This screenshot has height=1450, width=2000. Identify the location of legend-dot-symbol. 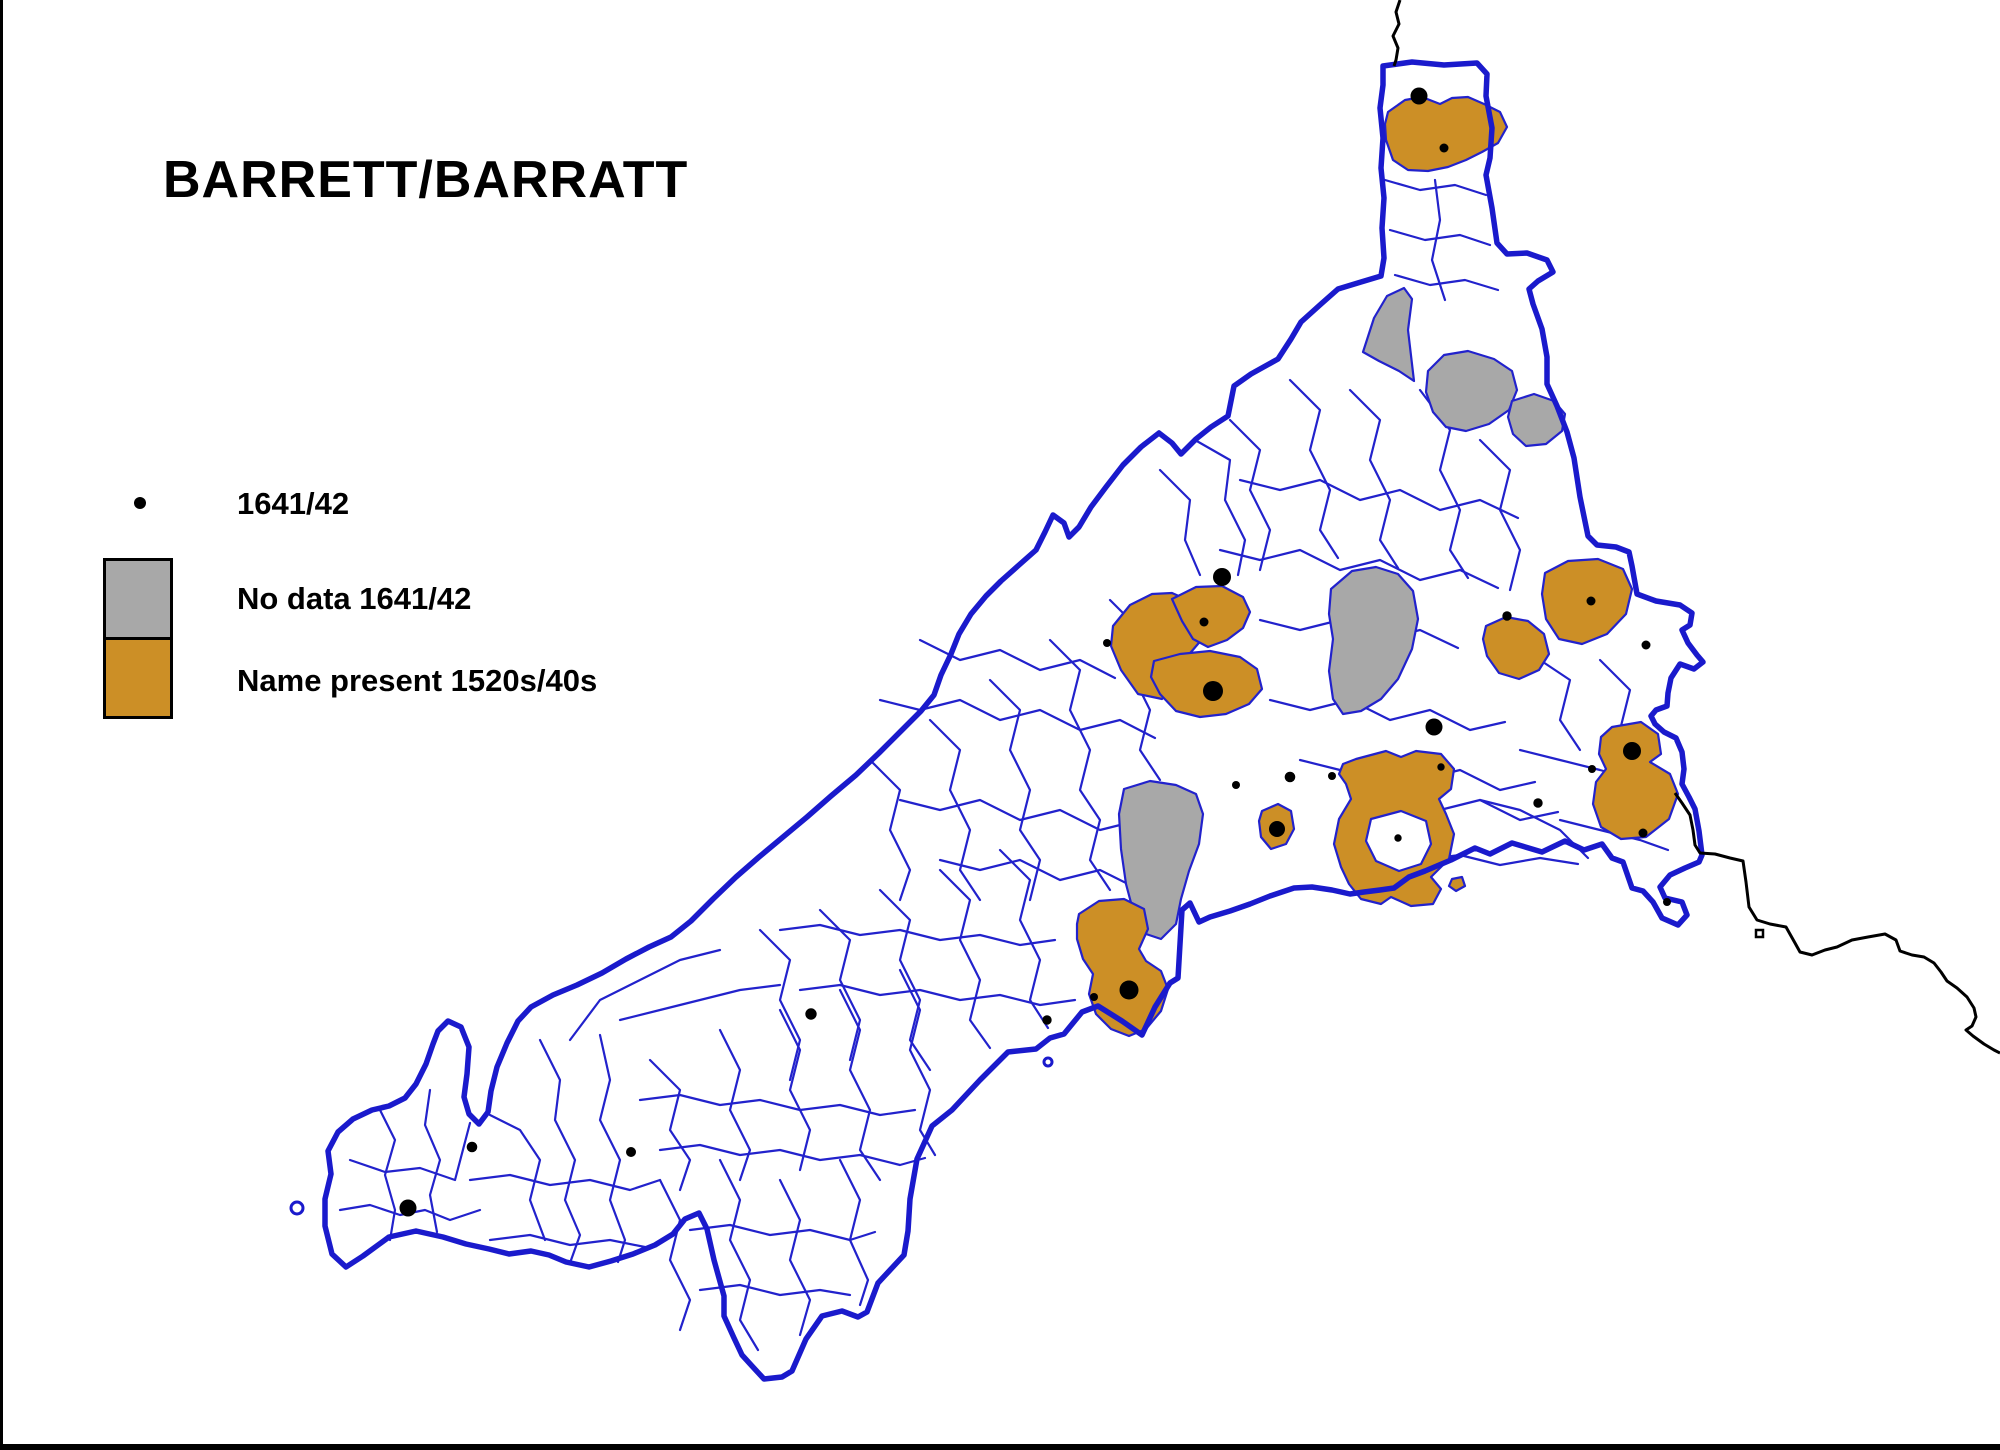
(140, 503).